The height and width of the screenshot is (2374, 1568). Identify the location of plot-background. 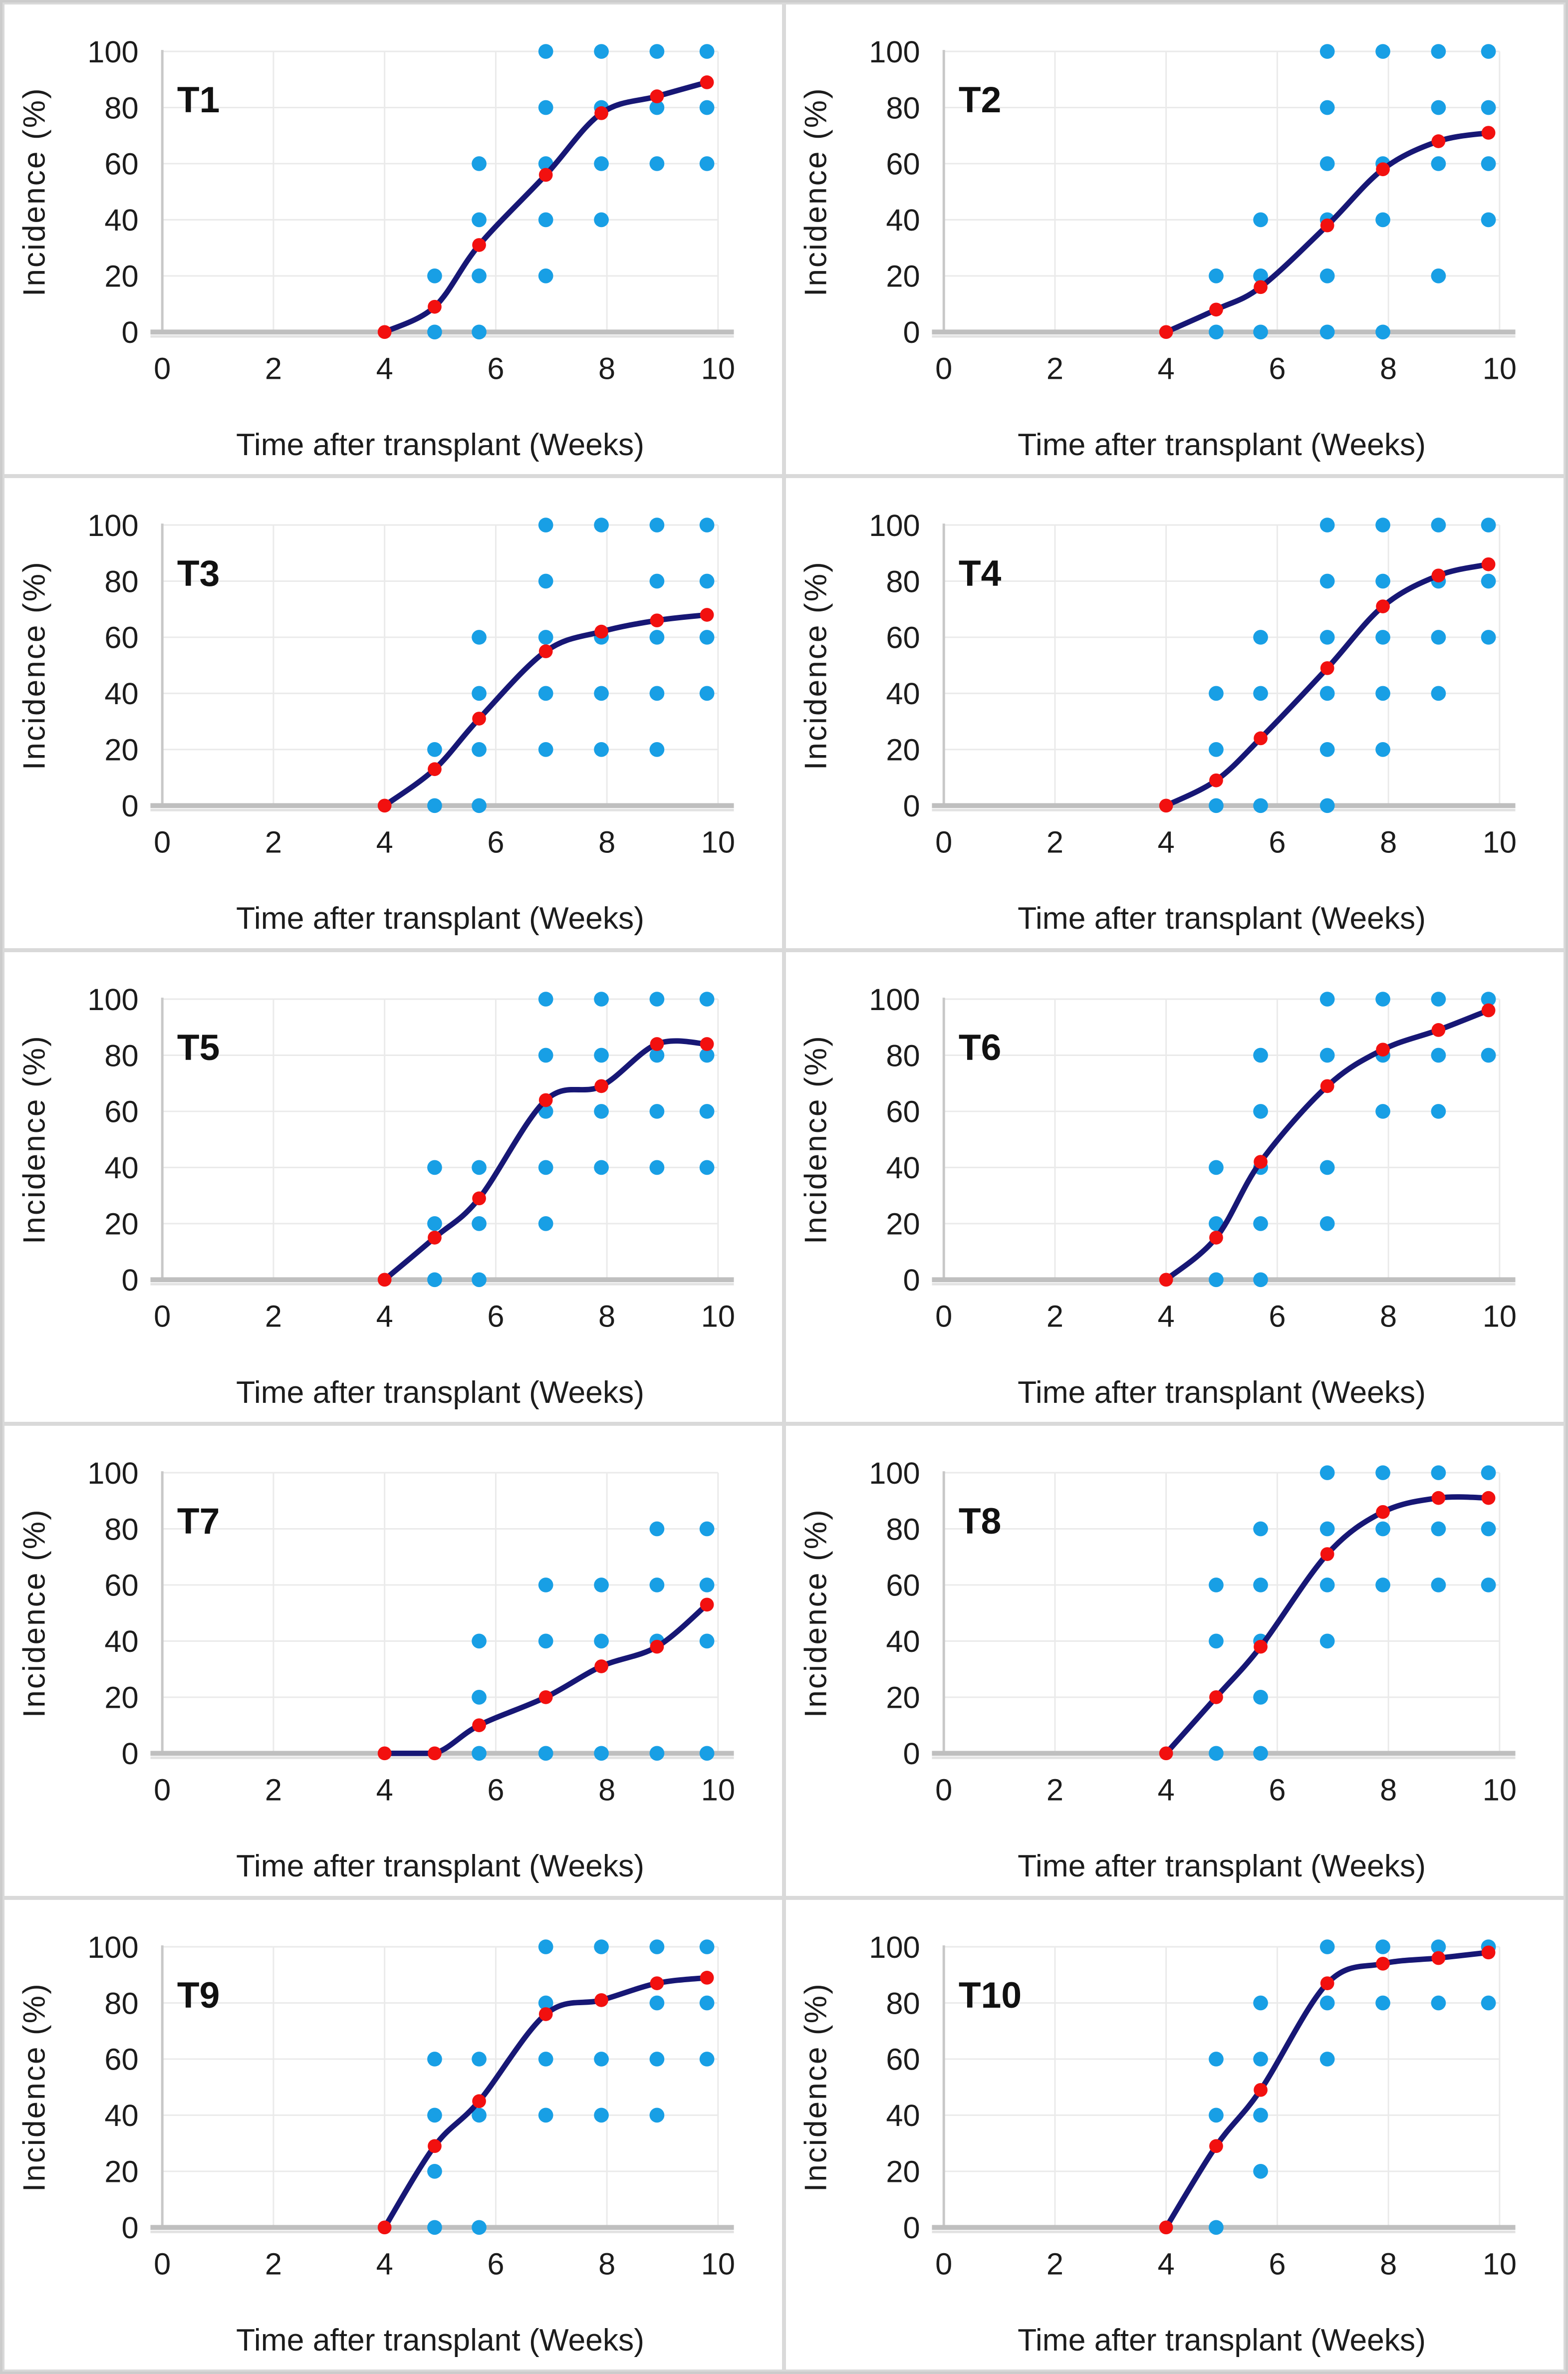
(393, 1187).